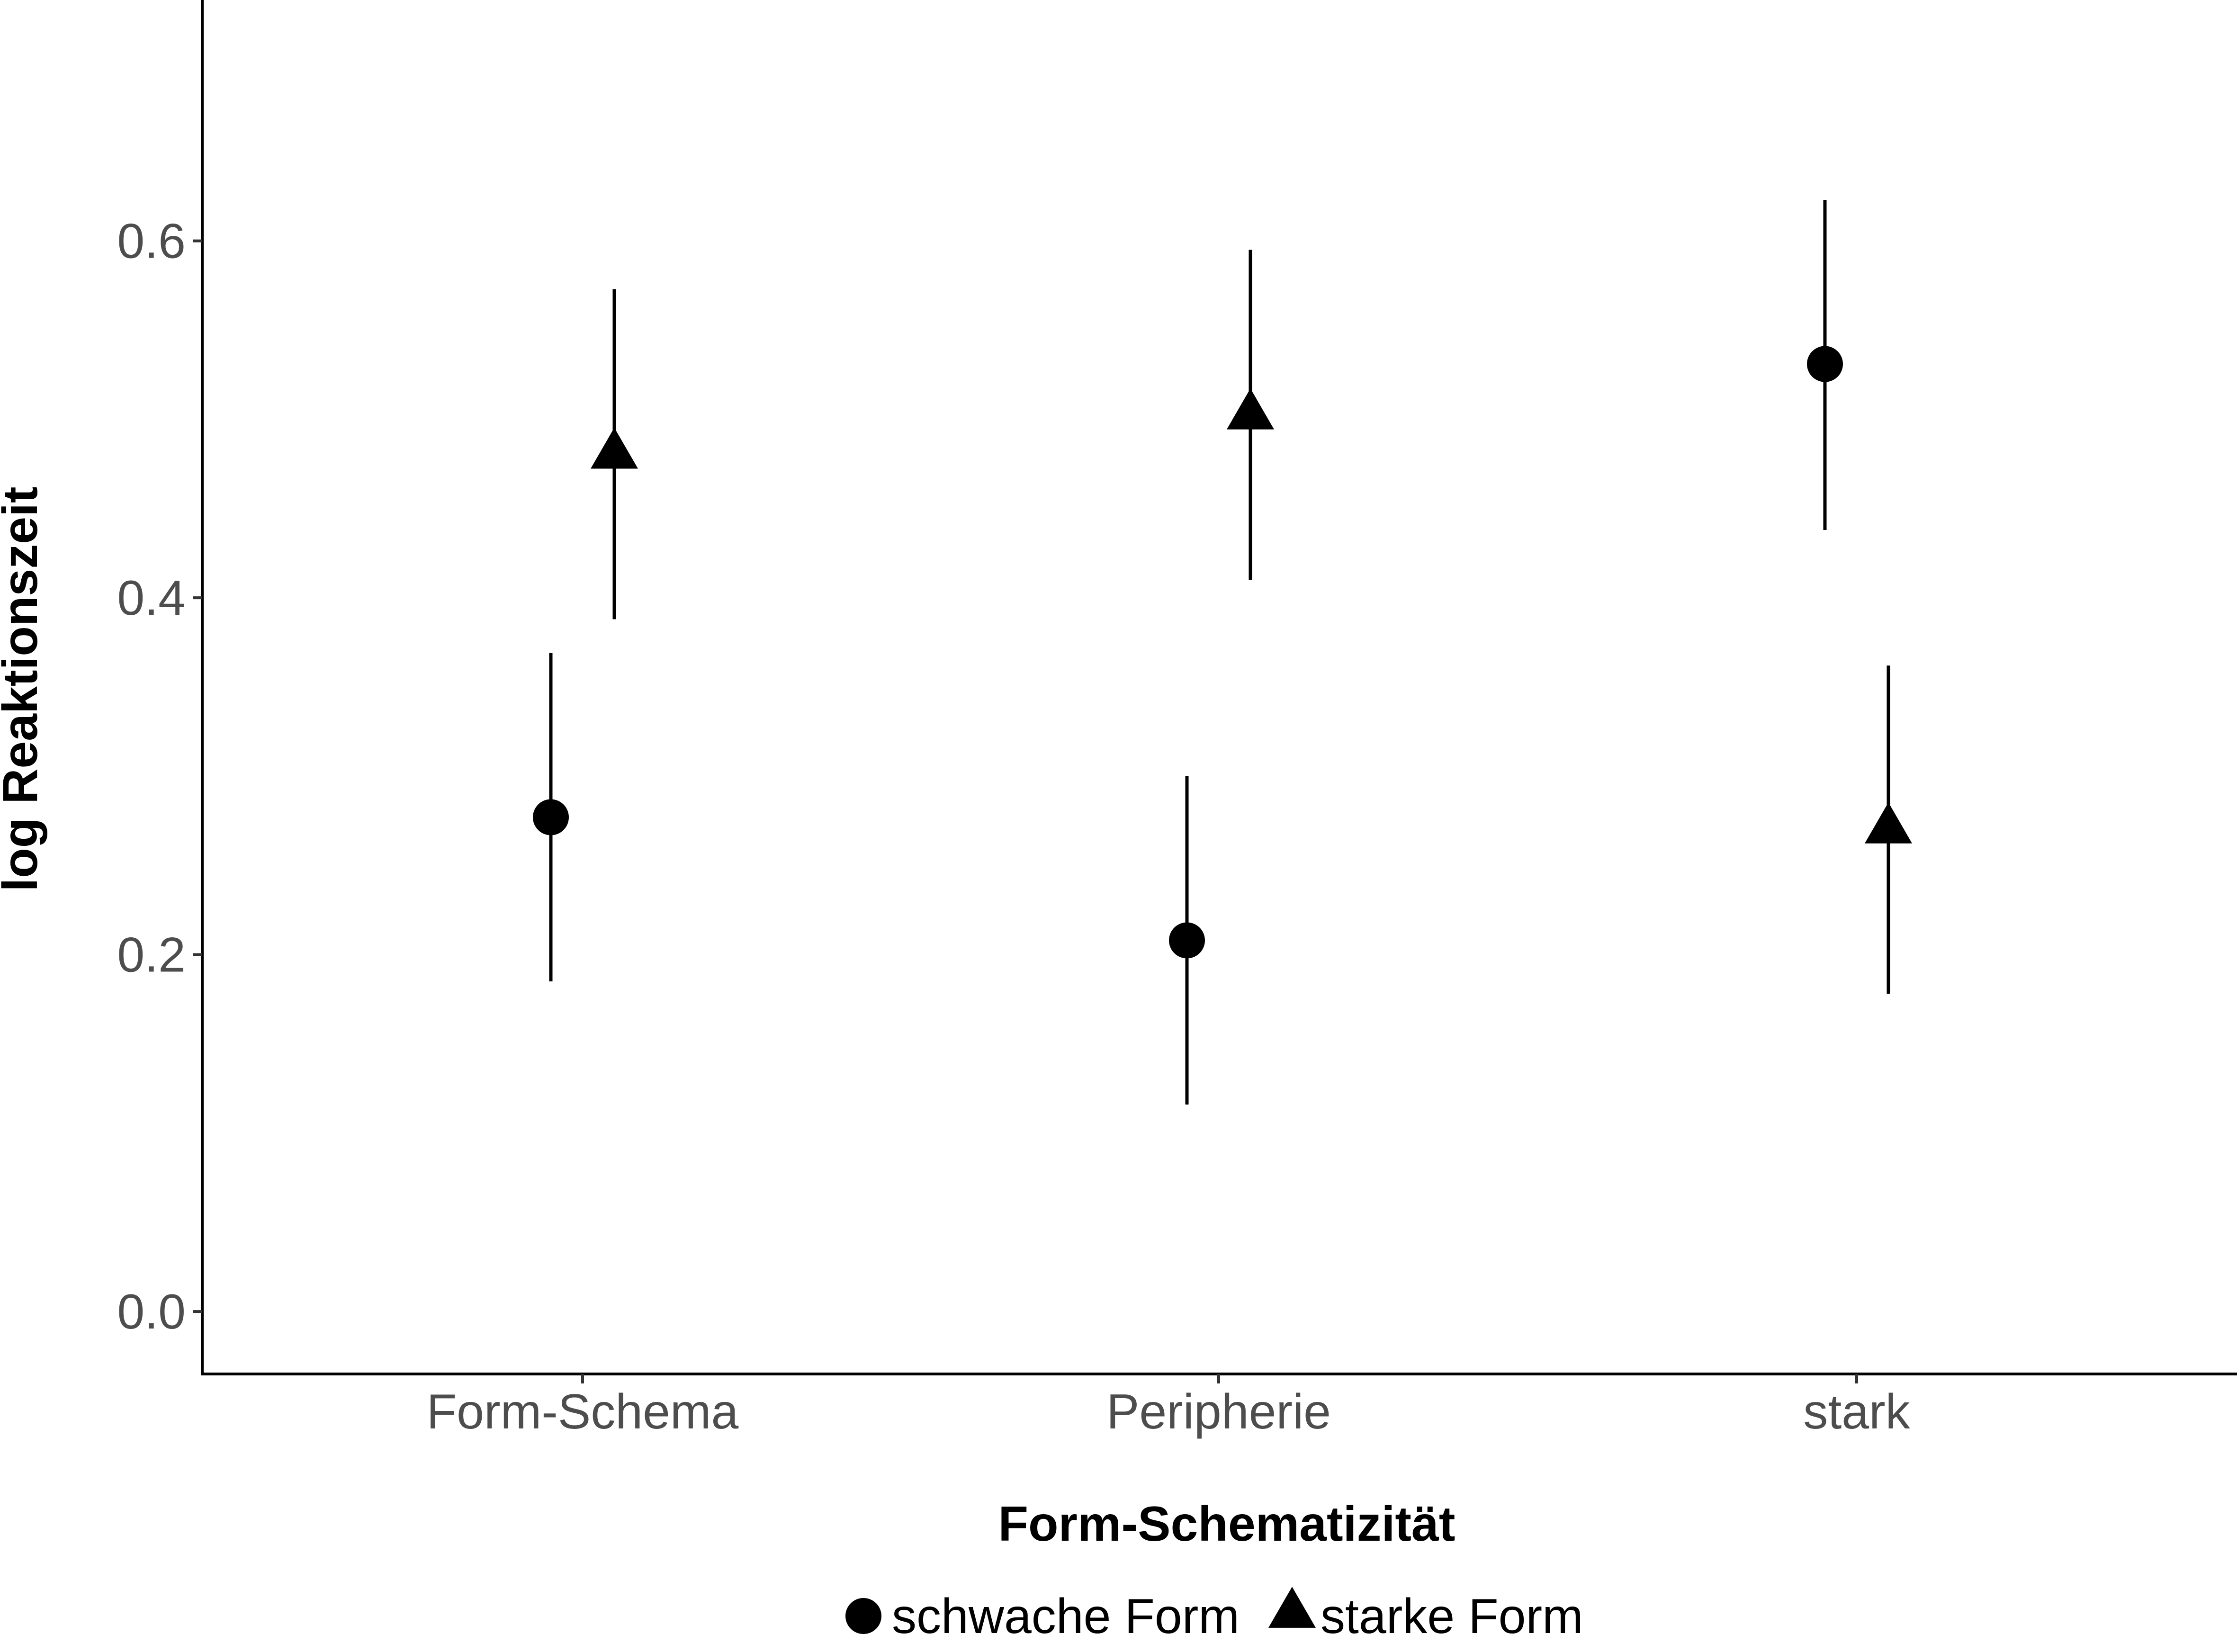 The height and width of the screenshot is (1652, 2237). What do you see at coordinates (151, 598) in the screenshot?
I see `y-tick-label: 0.4` at bounding box center [151, 598].